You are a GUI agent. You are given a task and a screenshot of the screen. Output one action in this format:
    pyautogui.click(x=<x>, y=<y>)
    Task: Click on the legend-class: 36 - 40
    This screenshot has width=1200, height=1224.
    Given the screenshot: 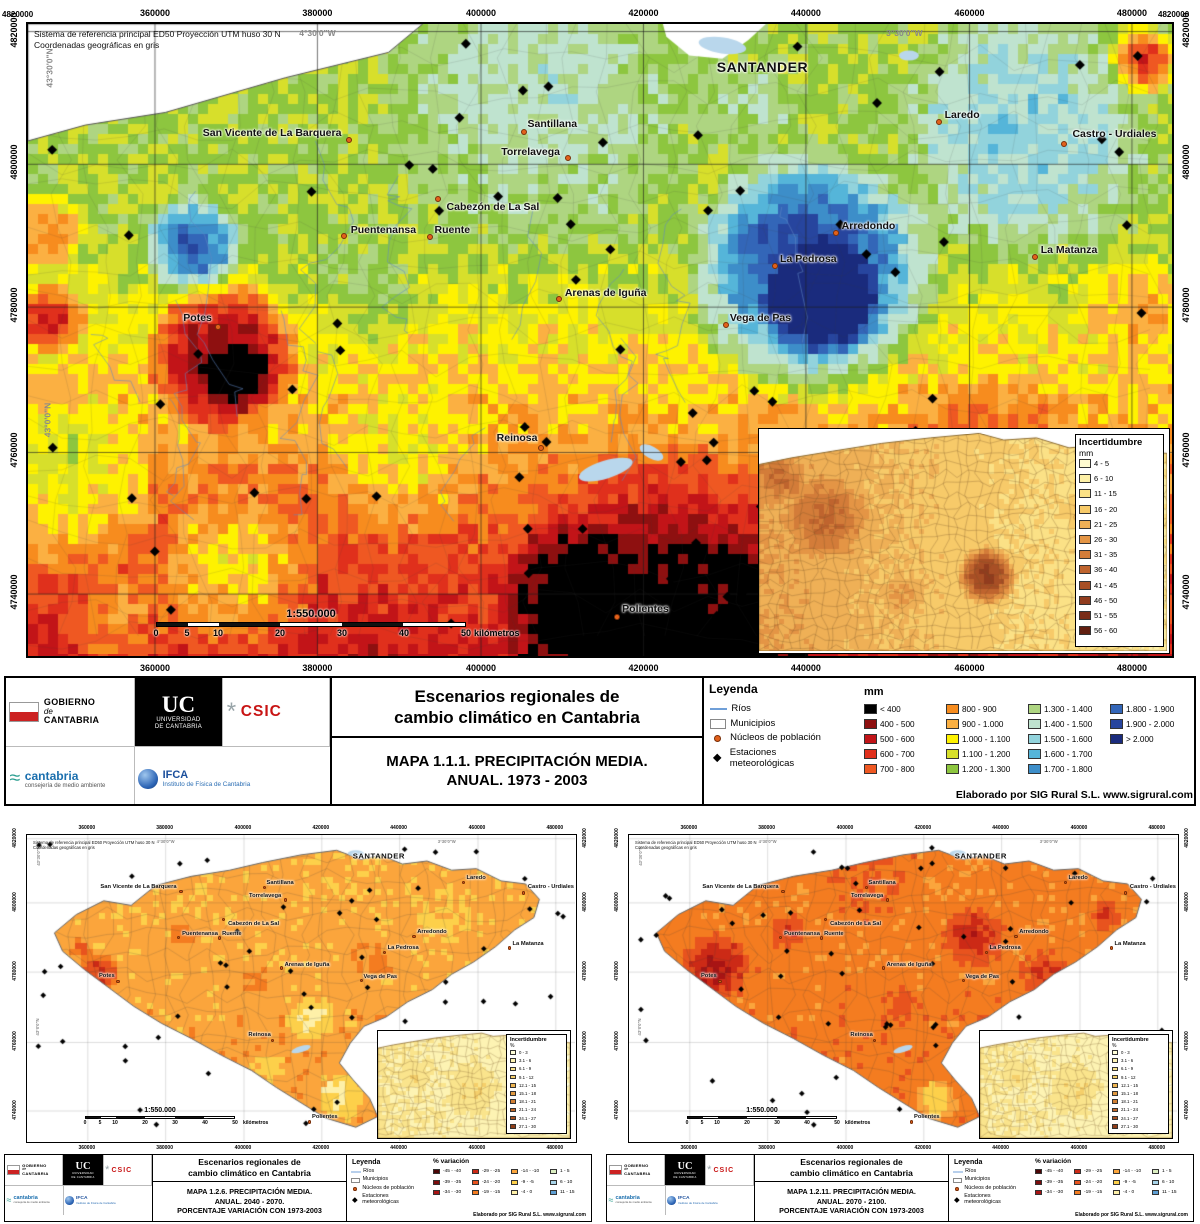 What is the action you would take?
    pyautogui.click(x=1098, y=570)
    